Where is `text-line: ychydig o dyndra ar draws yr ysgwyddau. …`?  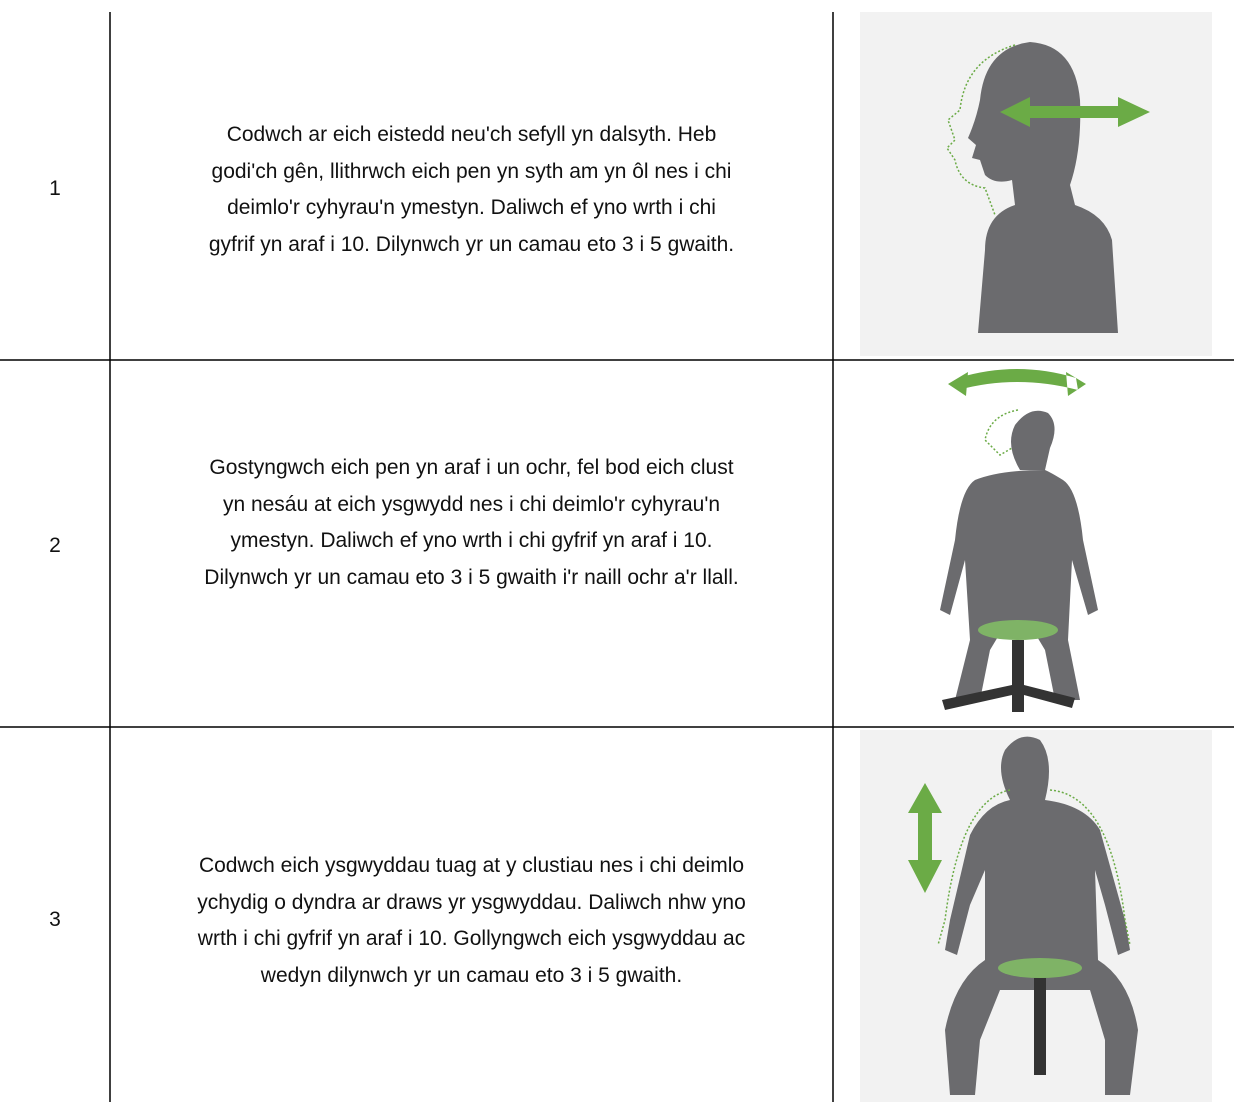 text-line: ychydig o dyndra ar draws yr ysgwyddau. … is located at coordinates (471, 902).